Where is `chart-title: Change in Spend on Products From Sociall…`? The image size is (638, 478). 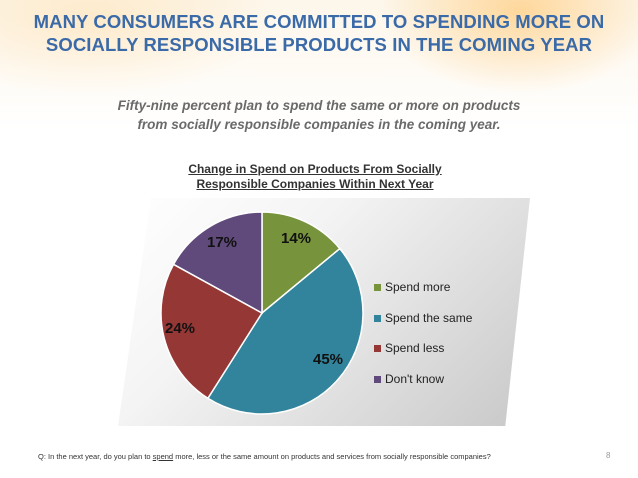
chart-title: Change in Spend on Products From Sociall… is located at coordinates (315, 177).